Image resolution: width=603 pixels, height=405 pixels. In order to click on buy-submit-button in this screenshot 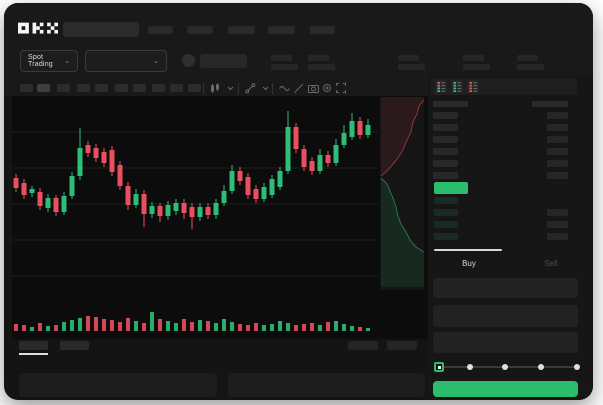, I will do `click(505, 389)`.